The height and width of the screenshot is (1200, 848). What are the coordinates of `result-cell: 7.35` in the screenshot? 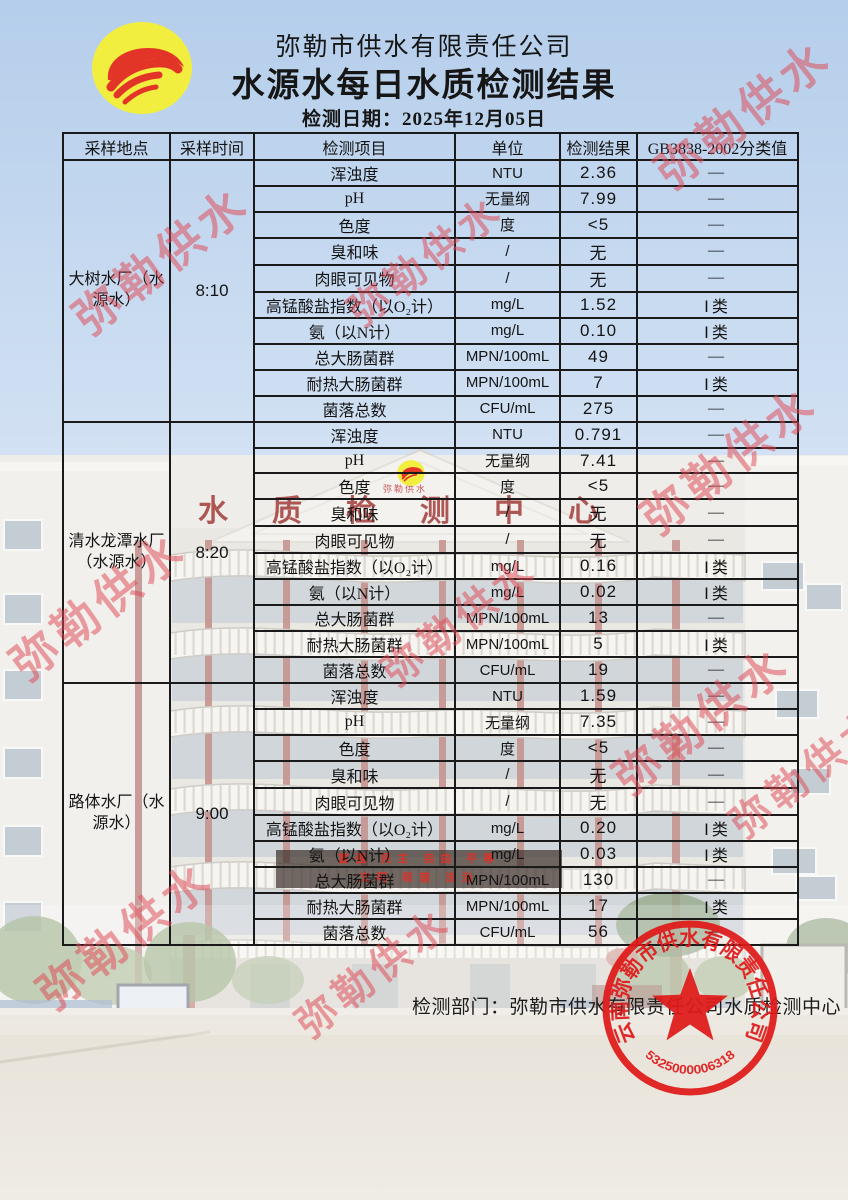 It's located at (598, 722).